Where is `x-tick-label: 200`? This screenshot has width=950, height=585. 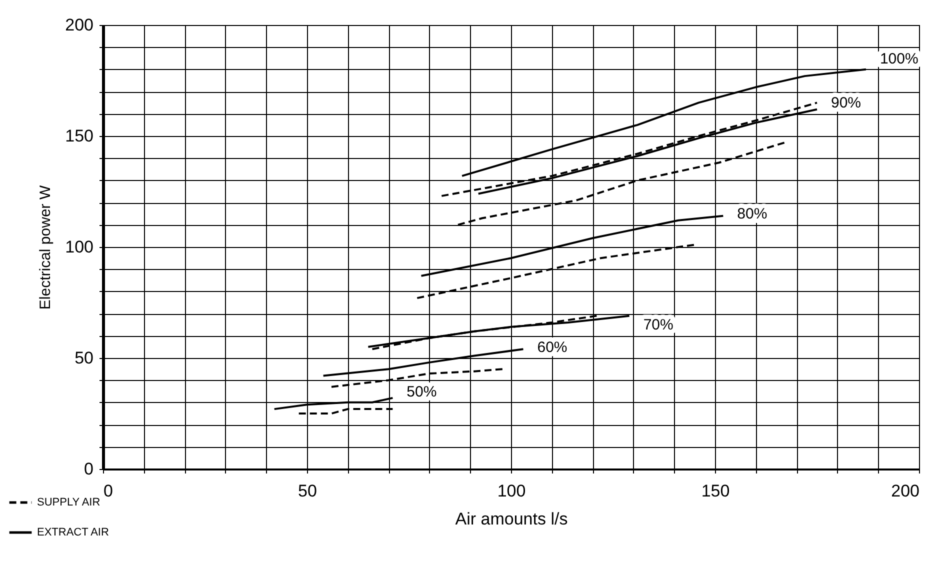
x-tick-label: 200 is located at coordinates (905, 491).